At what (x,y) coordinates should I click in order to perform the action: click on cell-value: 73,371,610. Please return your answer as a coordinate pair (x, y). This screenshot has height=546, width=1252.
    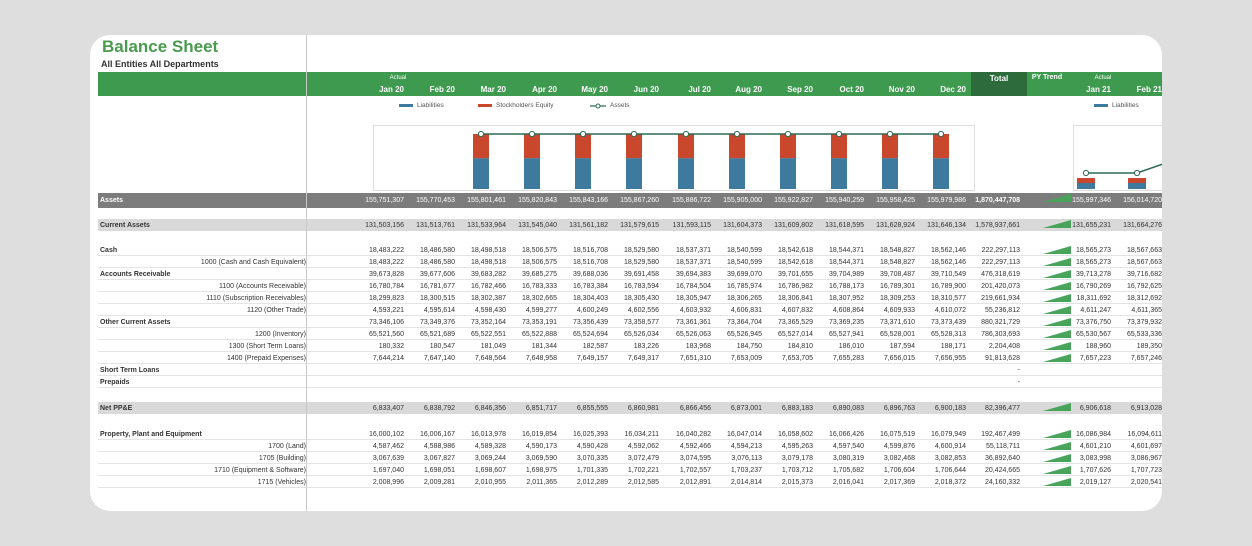
    Looking at the image, I should click on (897, 322).